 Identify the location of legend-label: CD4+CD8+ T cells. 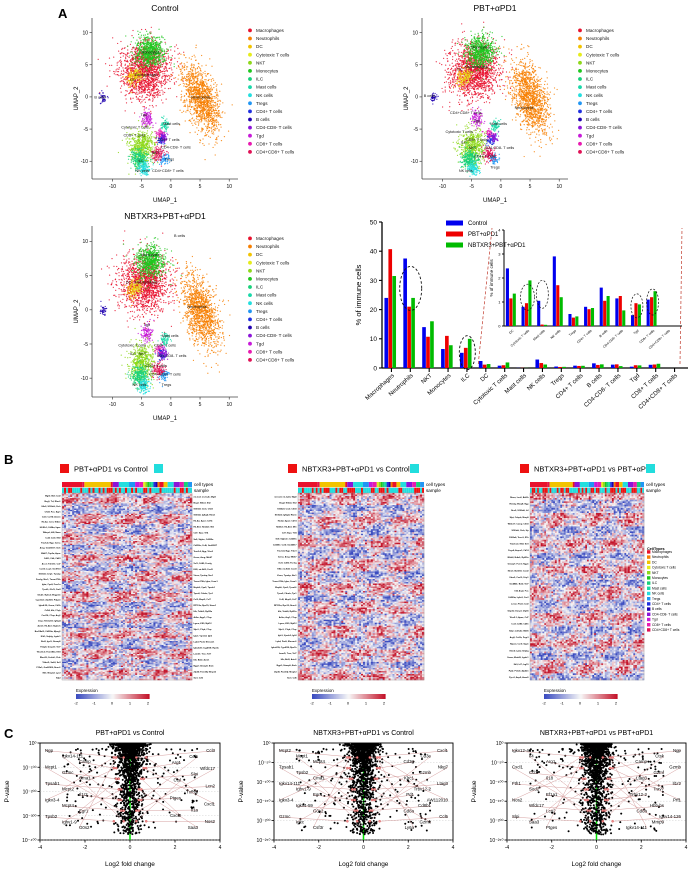
(275, 360).